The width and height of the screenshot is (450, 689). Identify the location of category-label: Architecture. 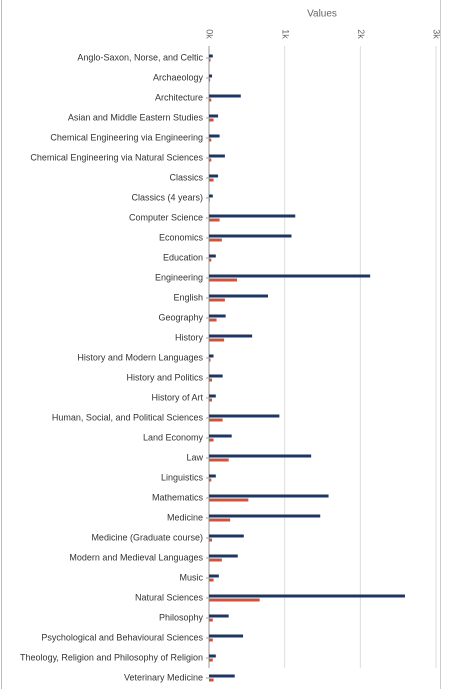
(179, 97).